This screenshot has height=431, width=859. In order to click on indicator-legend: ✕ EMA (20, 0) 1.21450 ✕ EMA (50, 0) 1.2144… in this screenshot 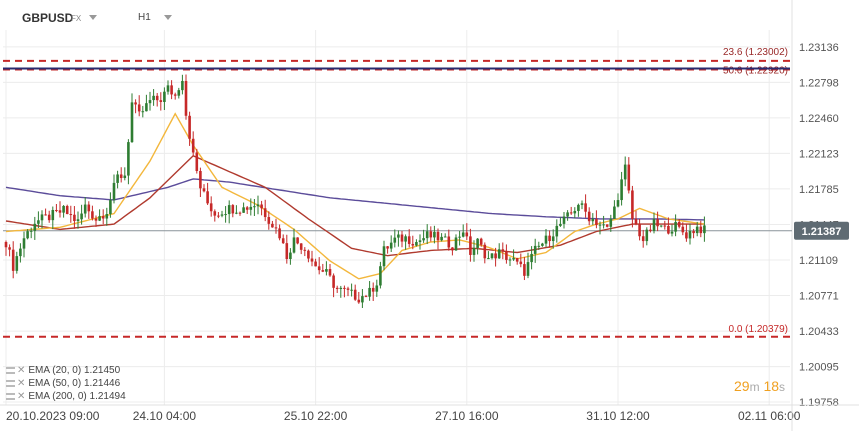, I will do `click(66, 383)`.